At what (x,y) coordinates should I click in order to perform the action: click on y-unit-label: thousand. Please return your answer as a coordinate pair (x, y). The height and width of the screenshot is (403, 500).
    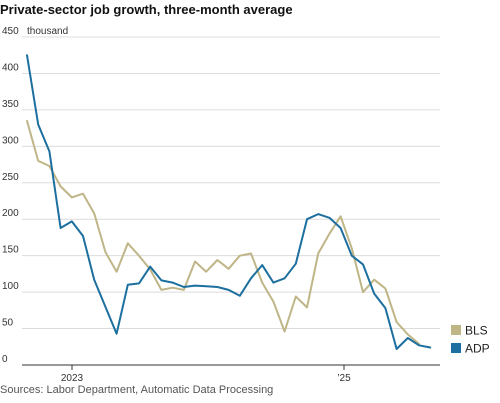
    Looking at the image, I should click on (47, 31).